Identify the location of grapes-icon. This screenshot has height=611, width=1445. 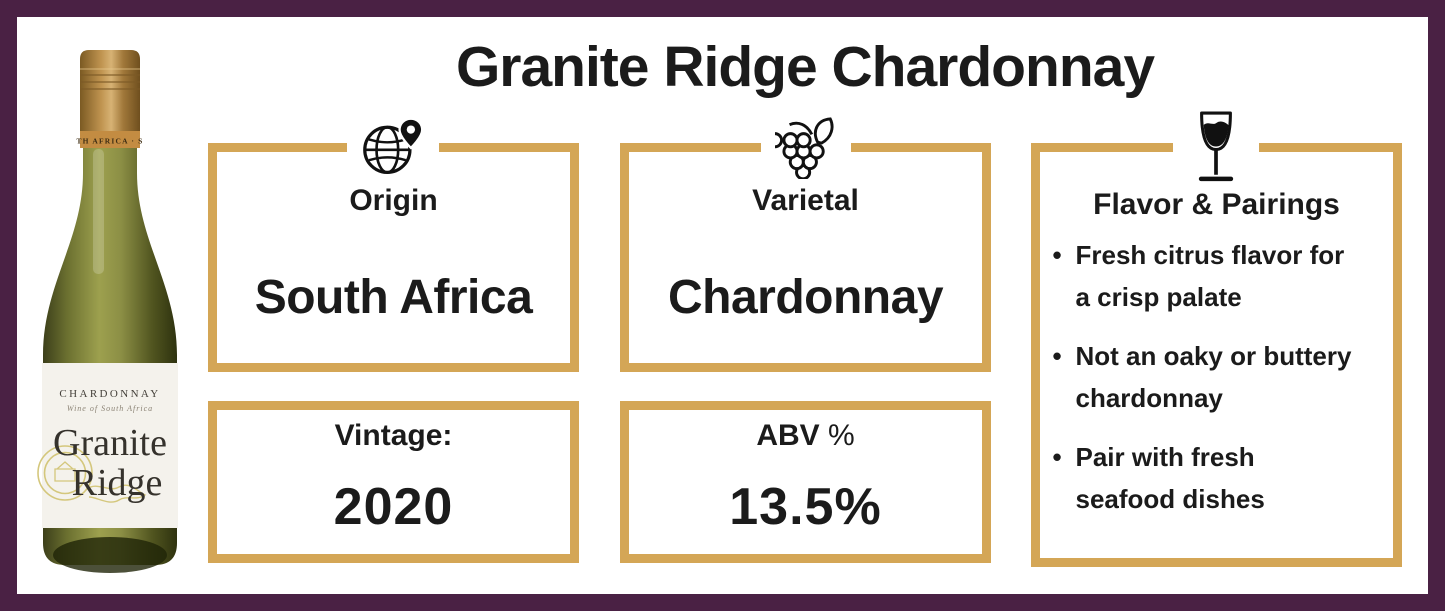
(804, 148).